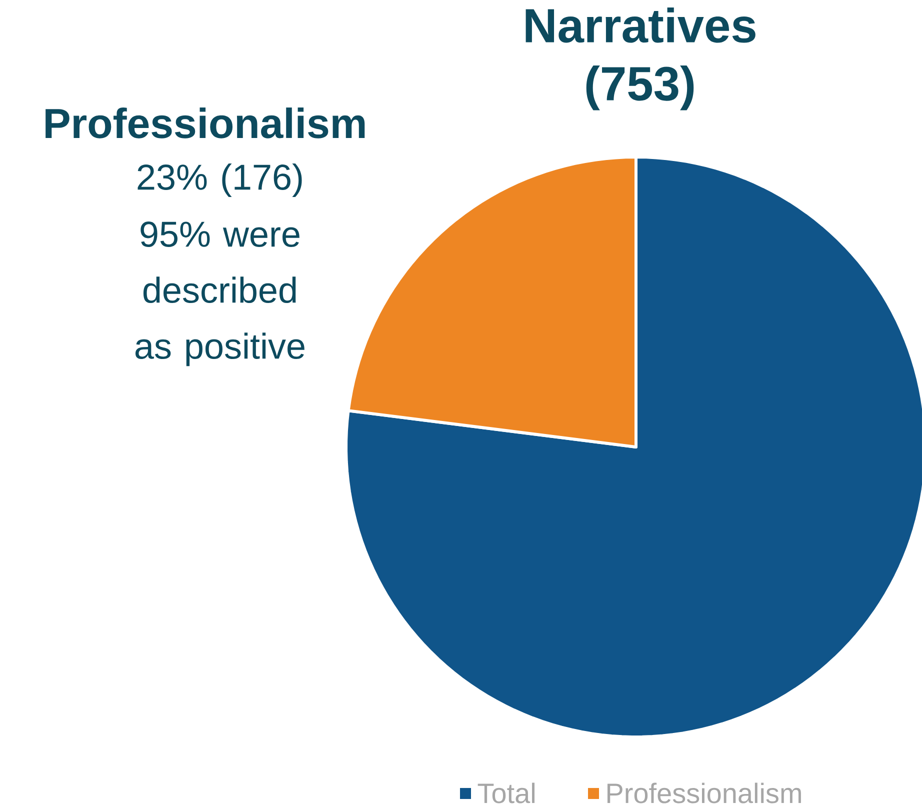  Describe the element at coordinates (219, 294) in the screenshot. I see `text: 95% were described as positive` at that location.